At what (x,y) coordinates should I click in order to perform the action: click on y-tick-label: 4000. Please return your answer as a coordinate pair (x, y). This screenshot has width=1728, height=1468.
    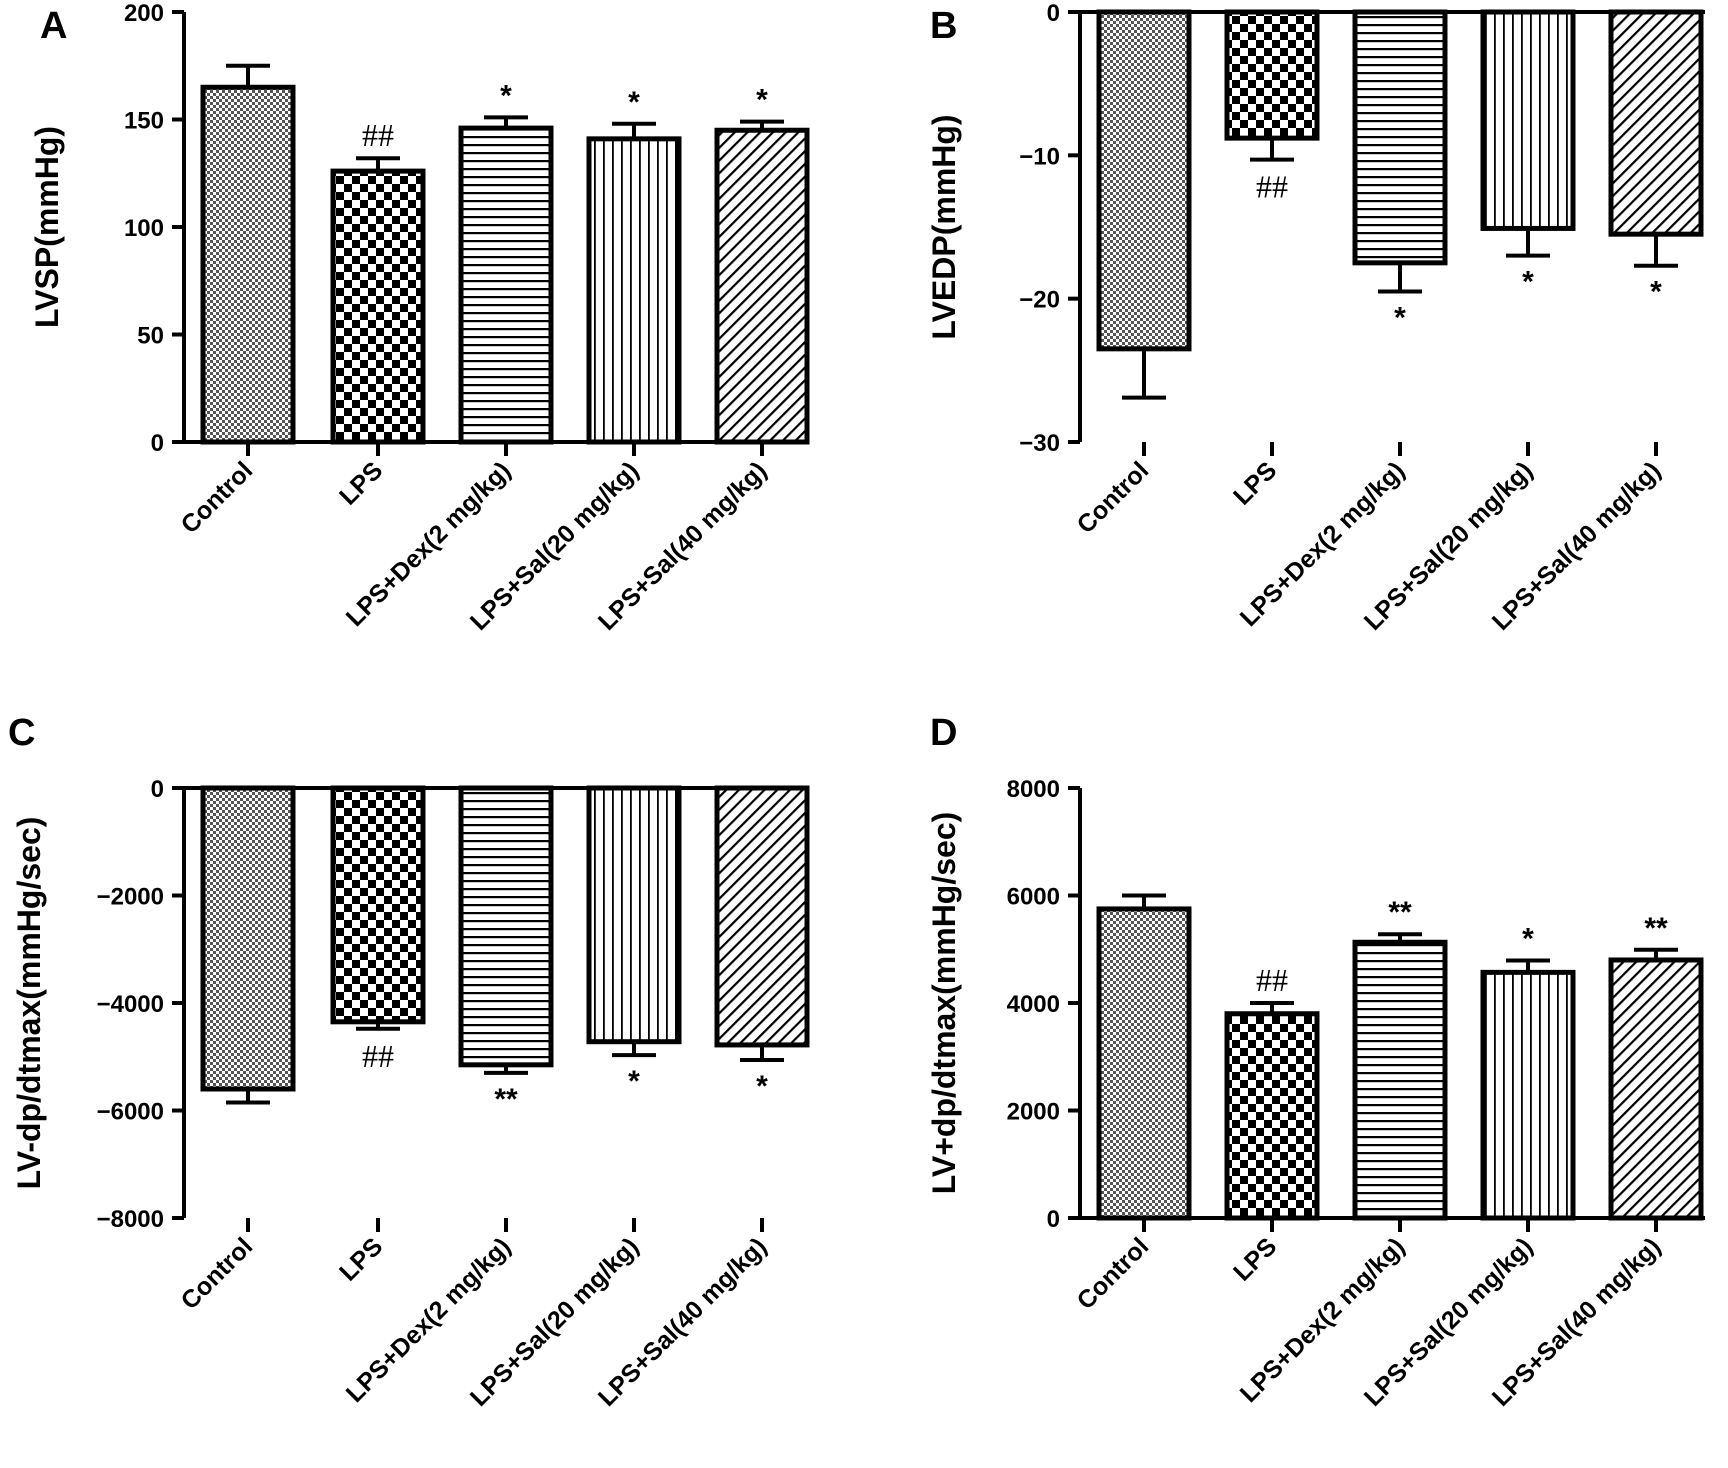
    Looking at the image, I should click on (1033, 1004).